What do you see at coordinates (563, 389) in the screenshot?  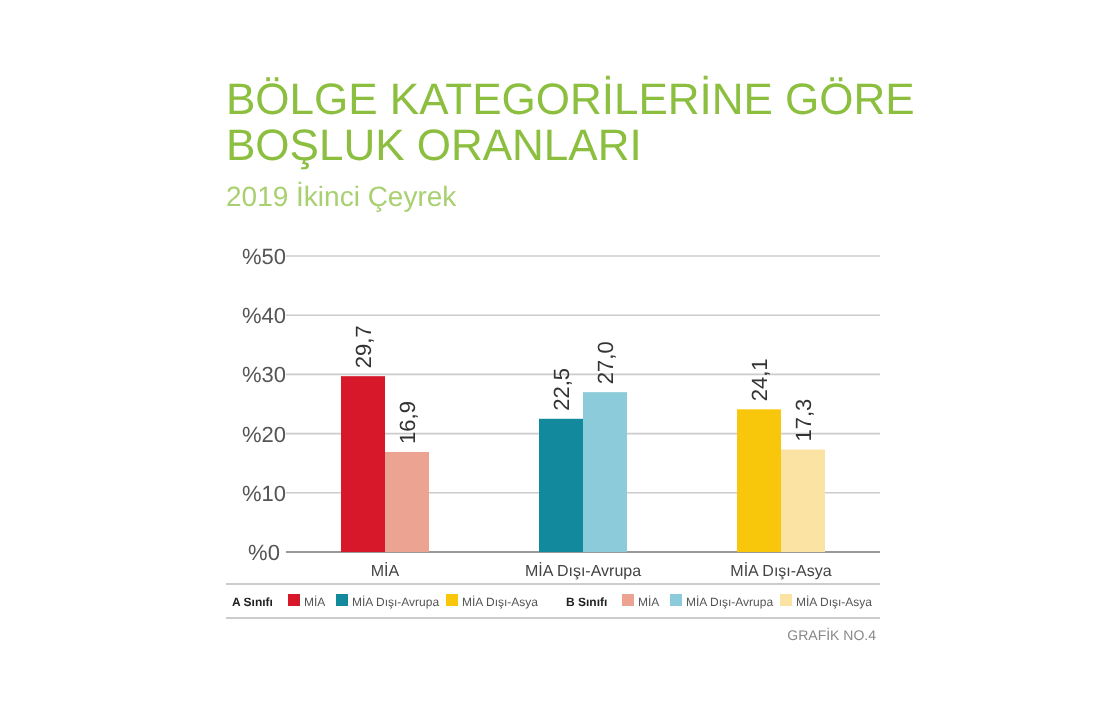 I see `data-label: 22,5` at bounding box center [563, 389].